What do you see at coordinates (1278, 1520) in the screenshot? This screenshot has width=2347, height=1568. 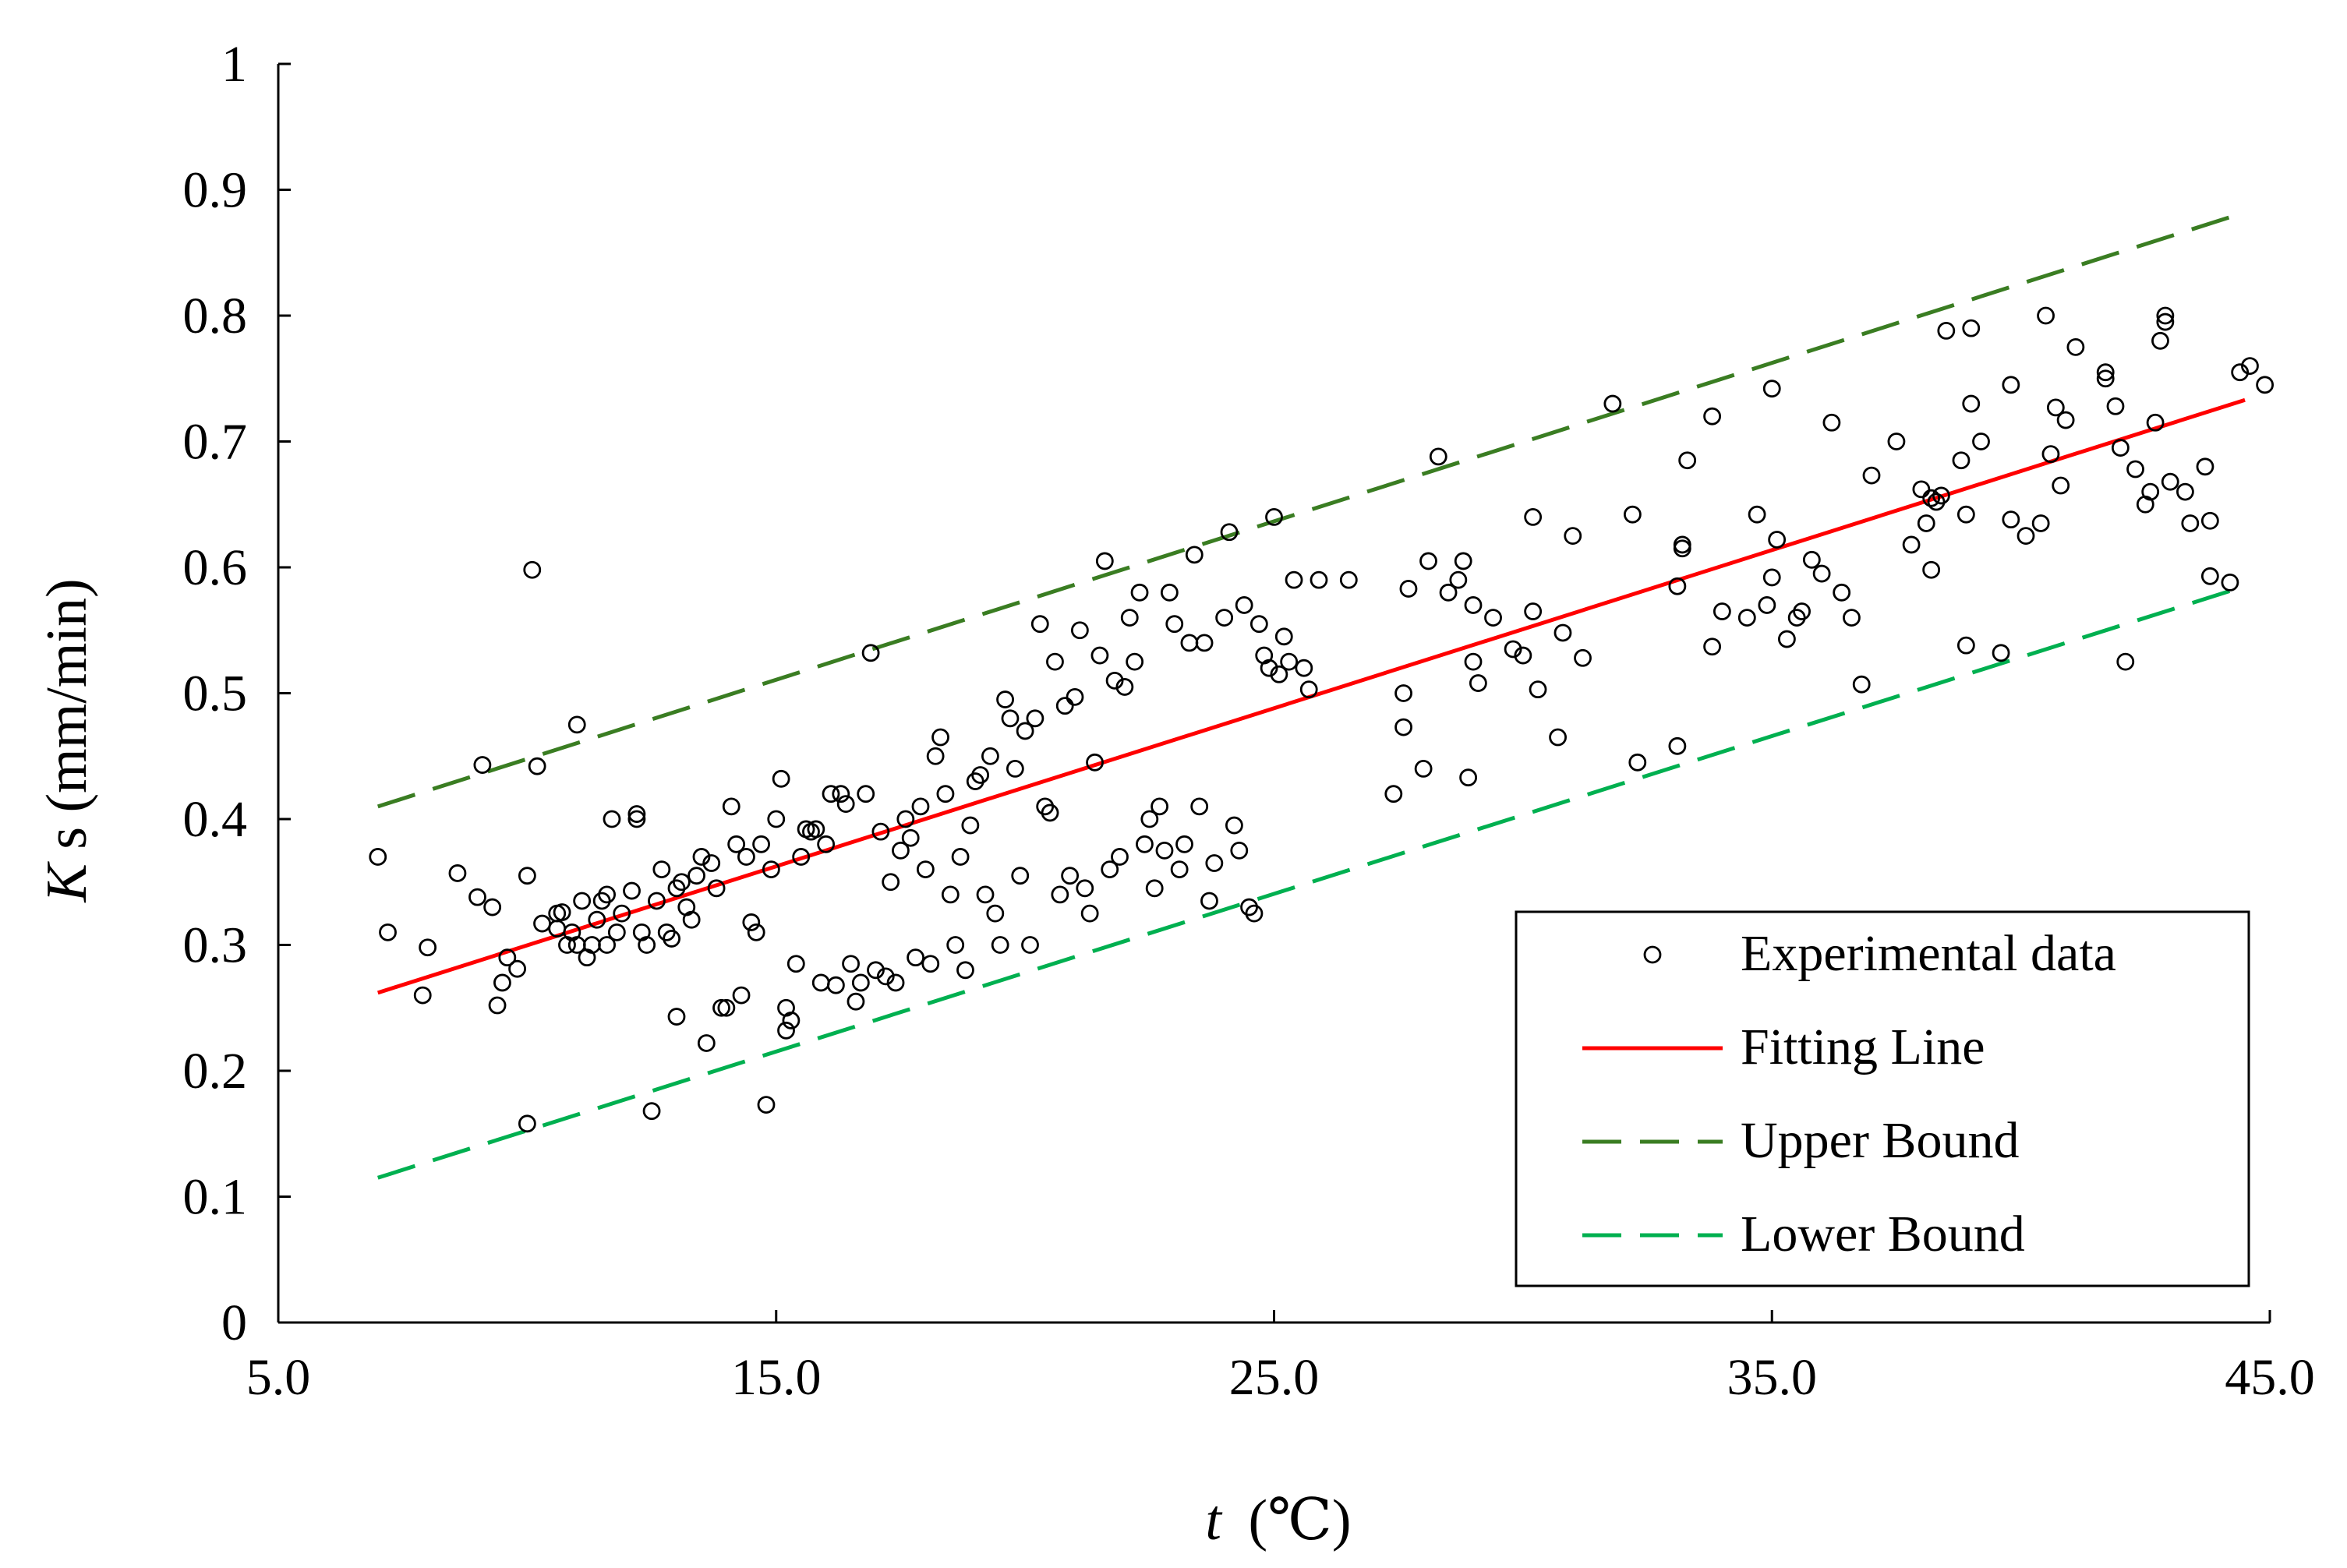 I see `x-axis-title: t (℃)` at bounding box center [1278, 1520].